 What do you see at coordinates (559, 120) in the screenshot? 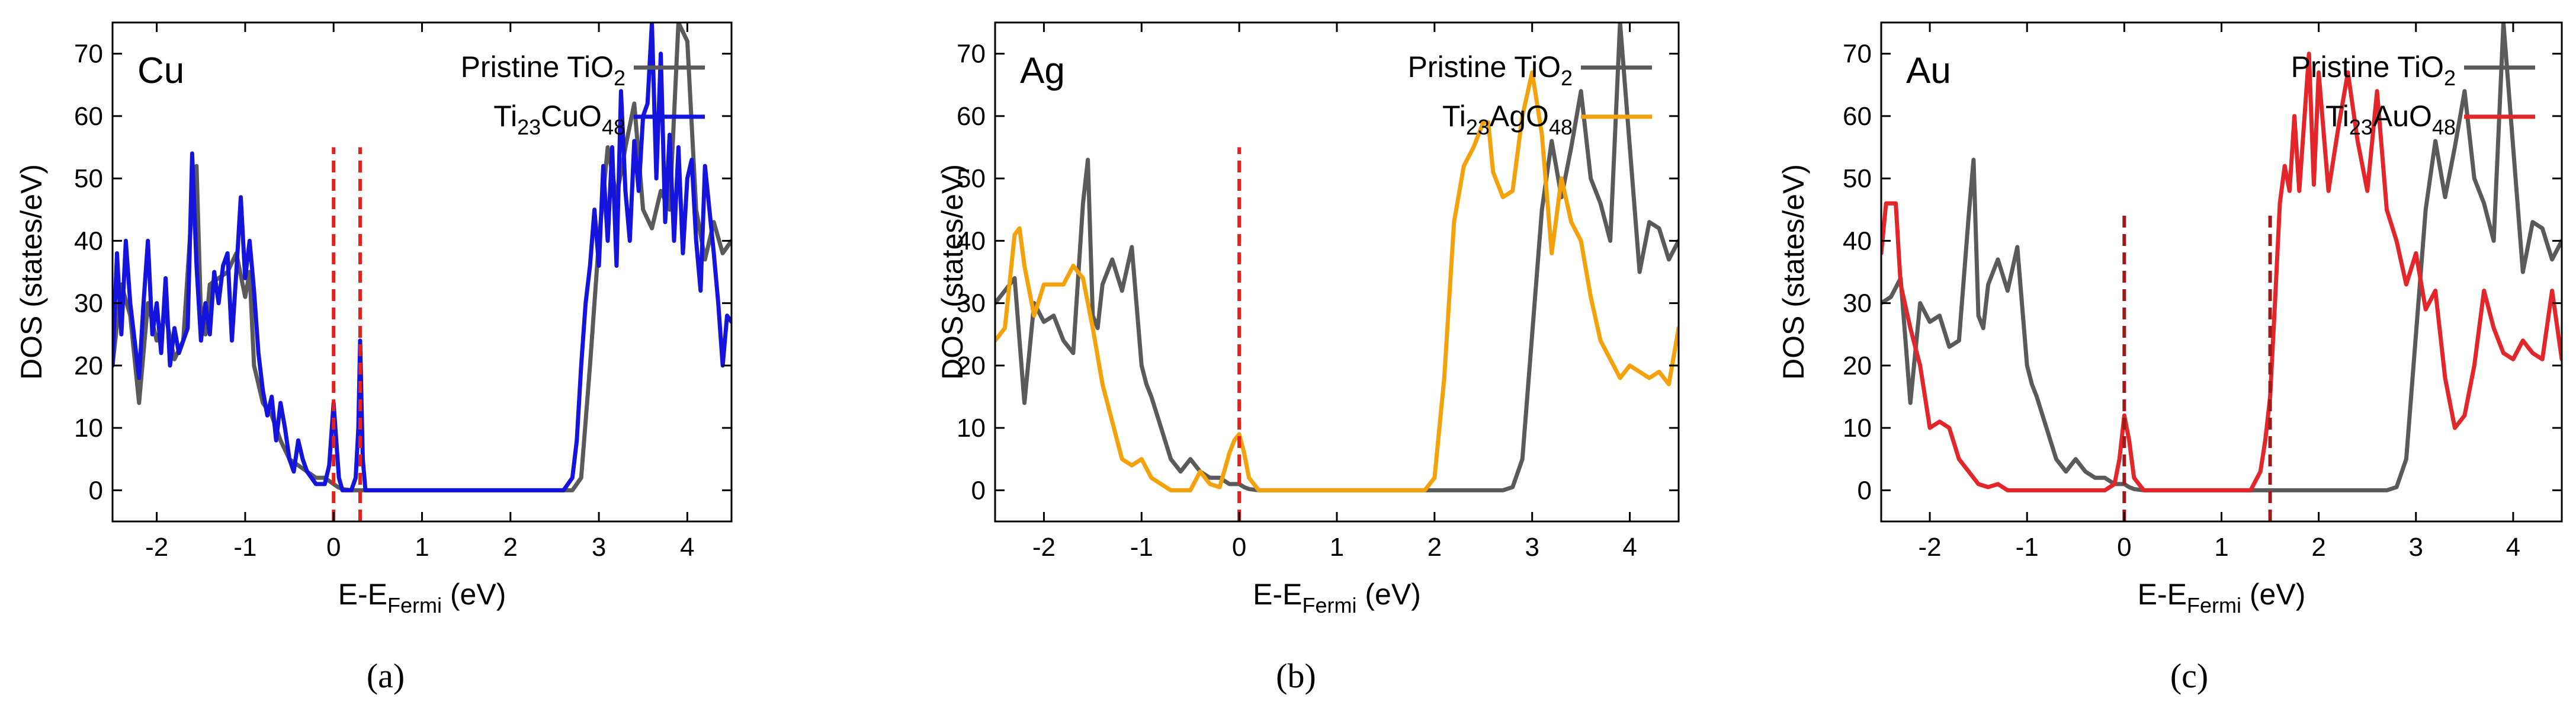
I see `legend-entry-doped: Ti23CuO48` at bounding box center [559, 120].